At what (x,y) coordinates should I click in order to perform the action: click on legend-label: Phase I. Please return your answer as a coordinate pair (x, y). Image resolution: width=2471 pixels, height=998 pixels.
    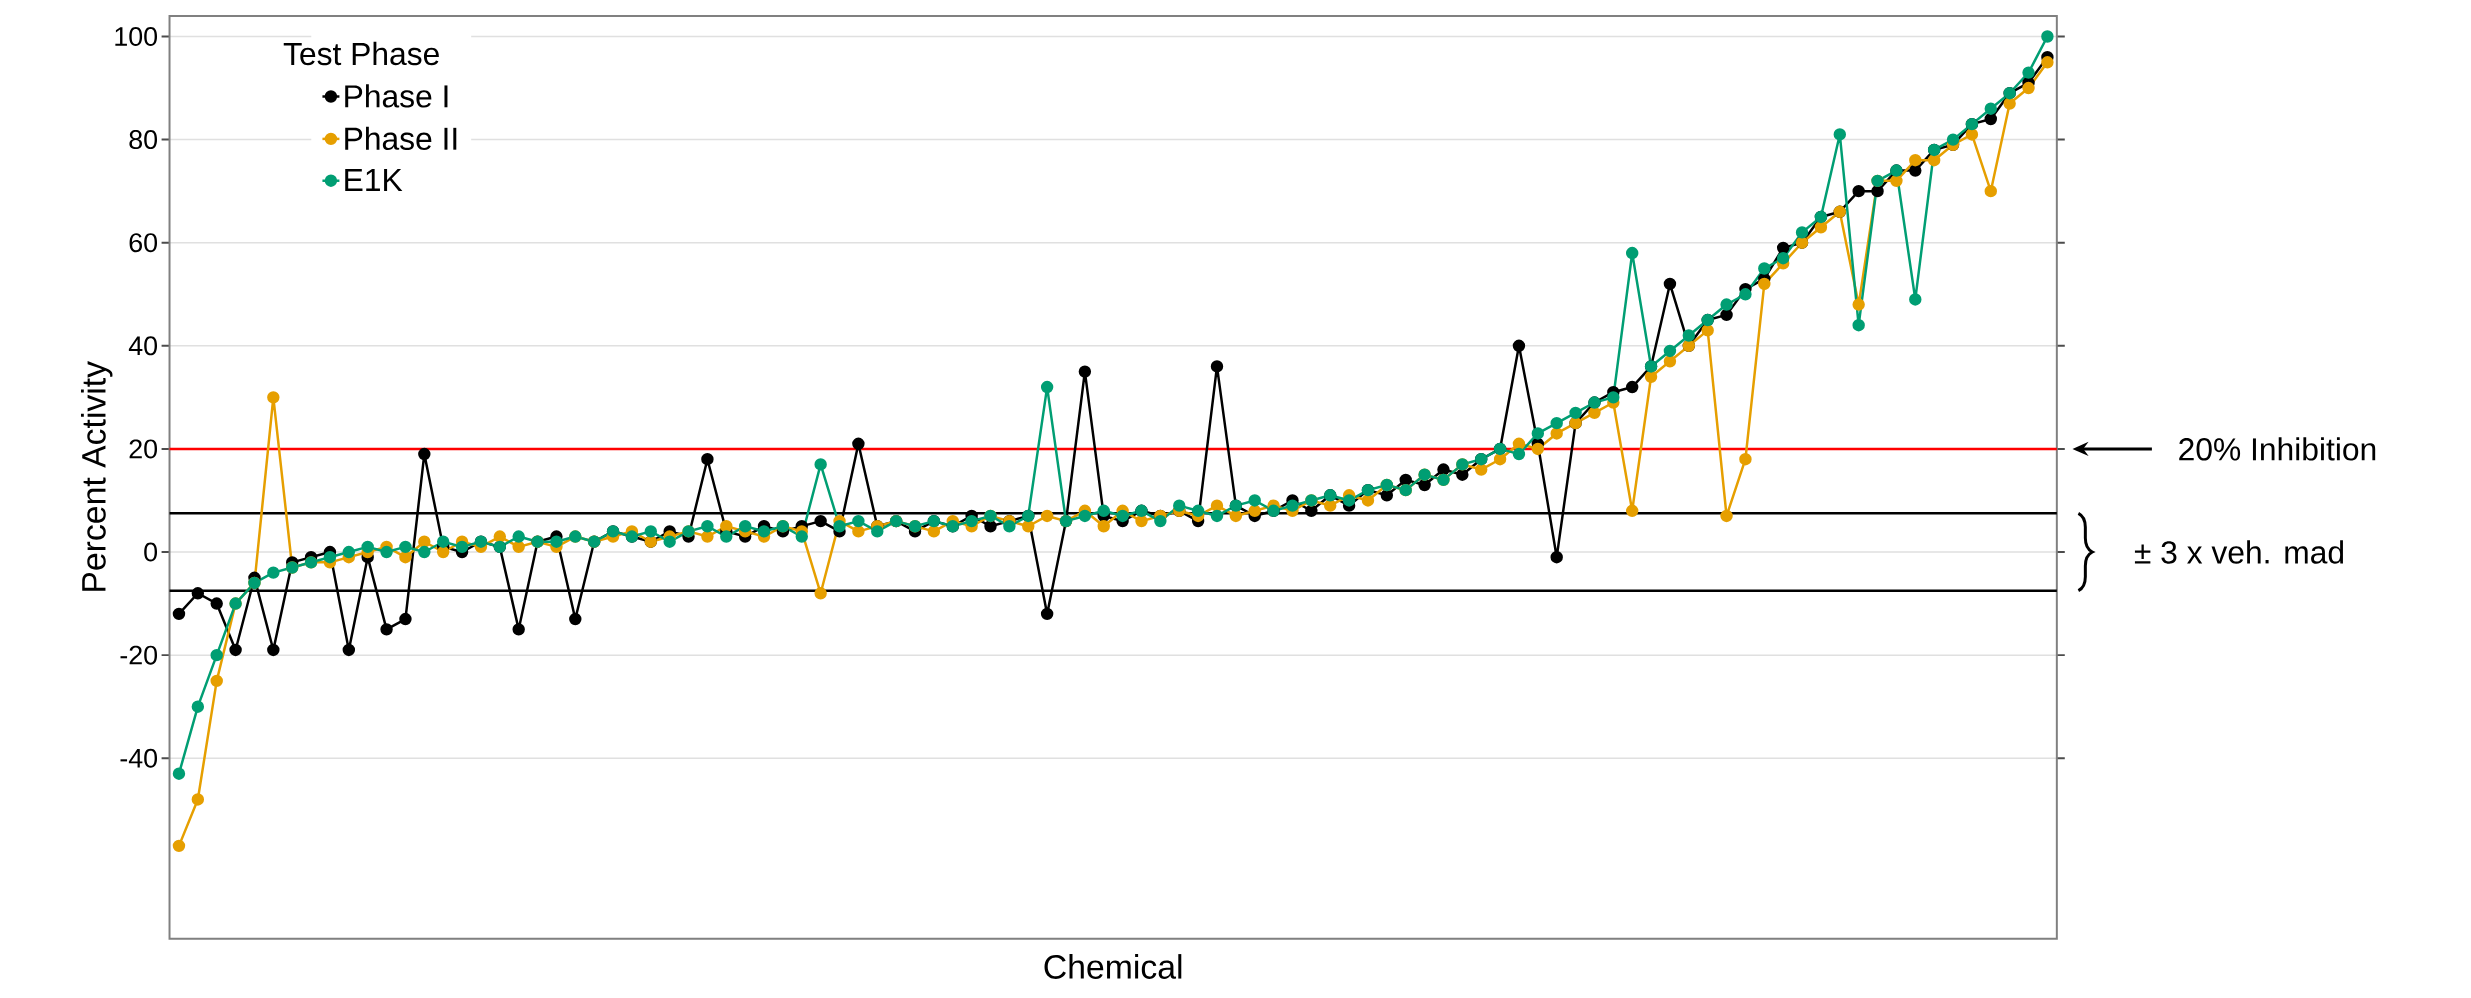
    Looking at the image, I should click on (396, 96).